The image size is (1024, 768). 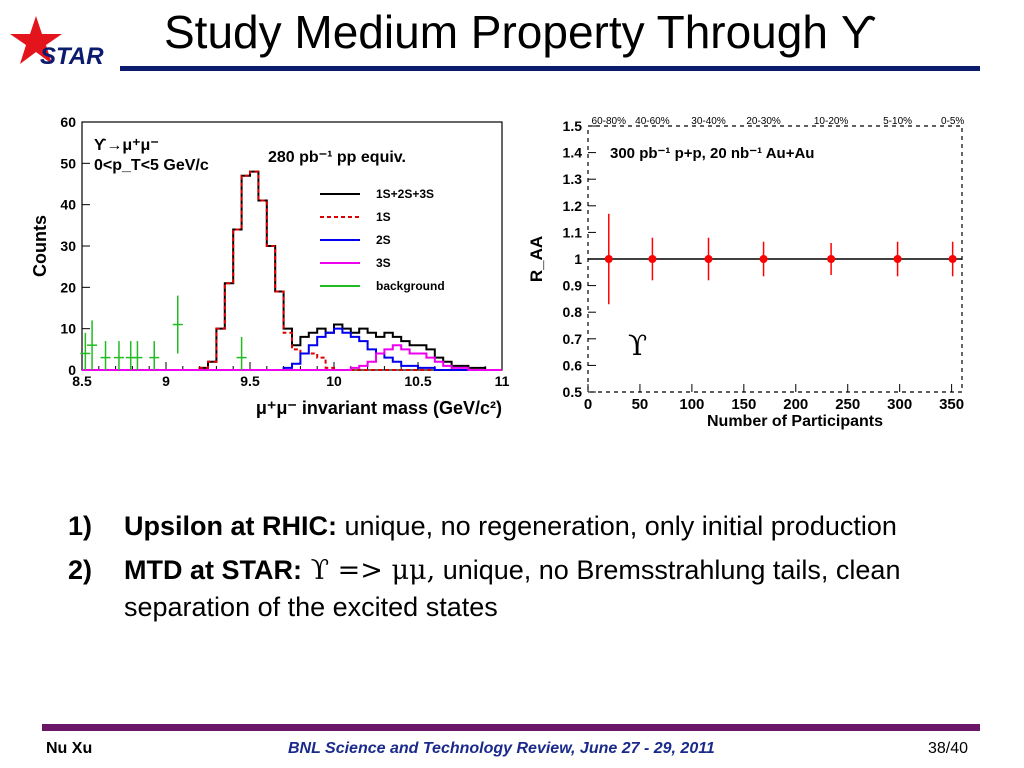 I want to click on y-tick-label: 0.8, so click(x=573, y=312).